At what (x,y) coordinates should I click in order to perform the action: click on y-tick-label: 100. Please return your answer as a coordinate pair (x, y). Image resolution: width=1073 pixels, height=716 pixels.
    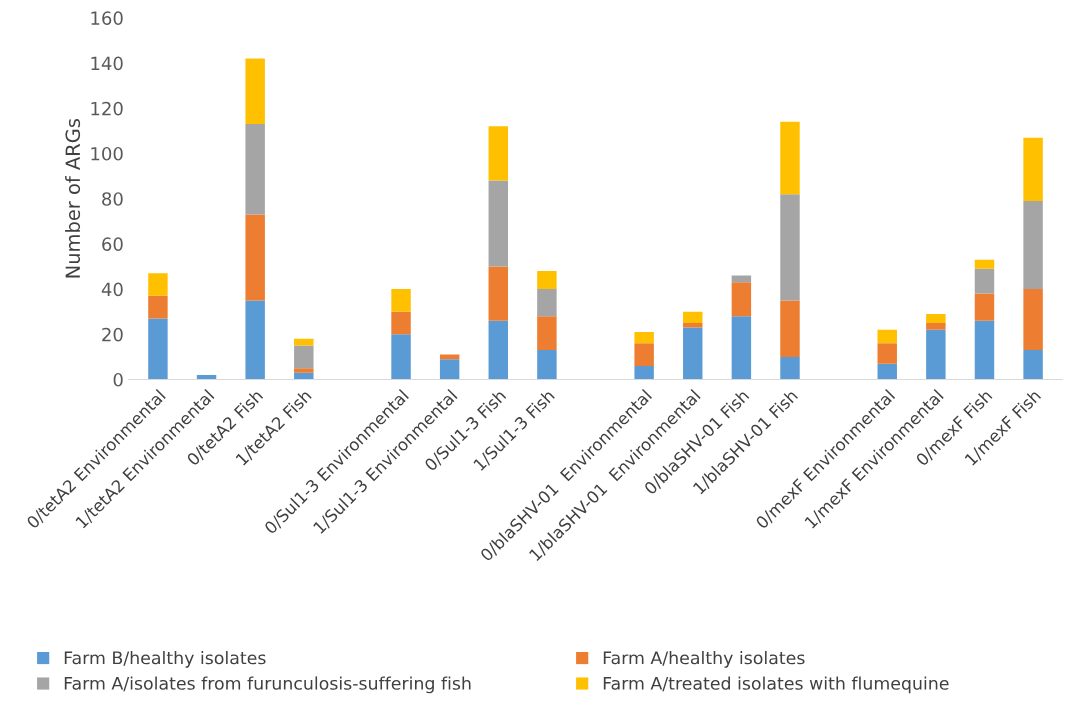
    Looking at the image, I should click on (107, 153).